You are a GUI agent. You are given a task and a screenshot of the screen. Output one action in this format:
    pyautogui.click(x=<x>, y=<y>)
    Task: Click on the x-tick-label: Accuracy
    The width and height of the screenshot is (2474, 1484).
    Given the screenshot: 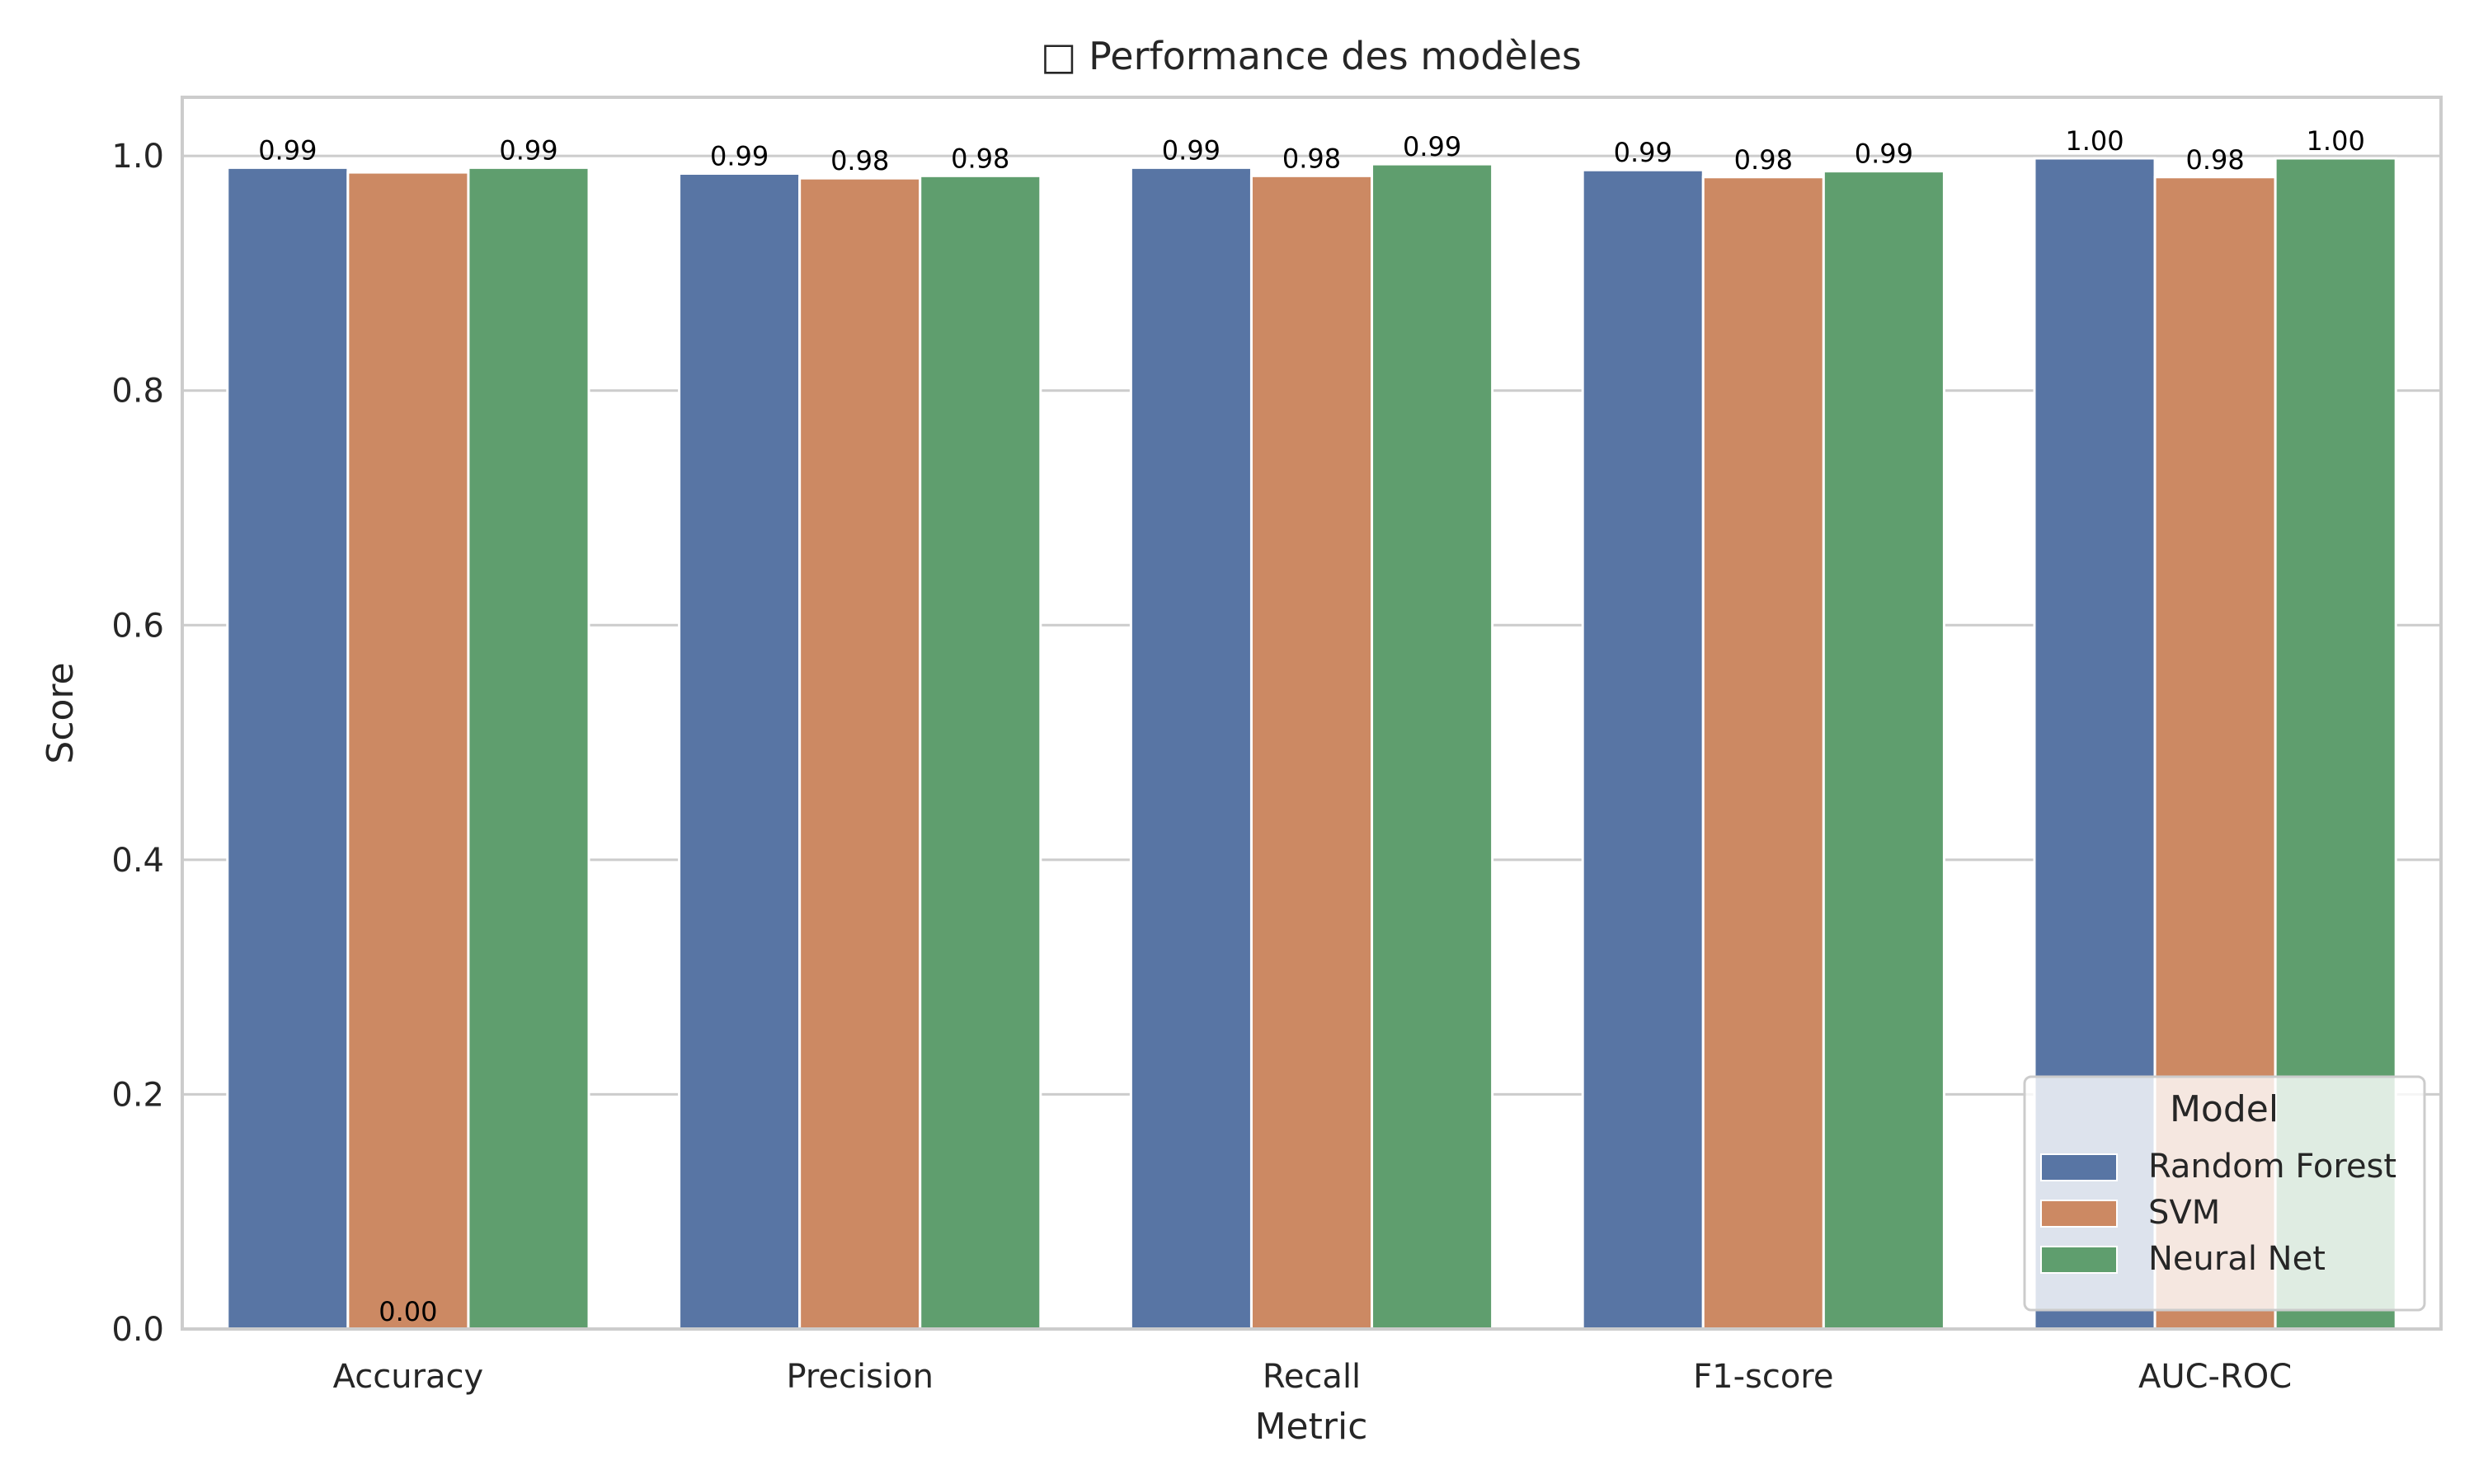 What is the action you would take?
    pyautogui.click(x=408, y=1377)
    